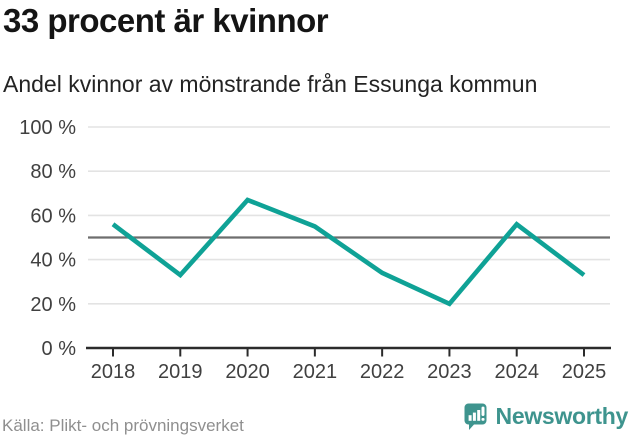  Describe the element at coordinates (483, 419) in the screenshot. I see `exclamation-dot` at that location.